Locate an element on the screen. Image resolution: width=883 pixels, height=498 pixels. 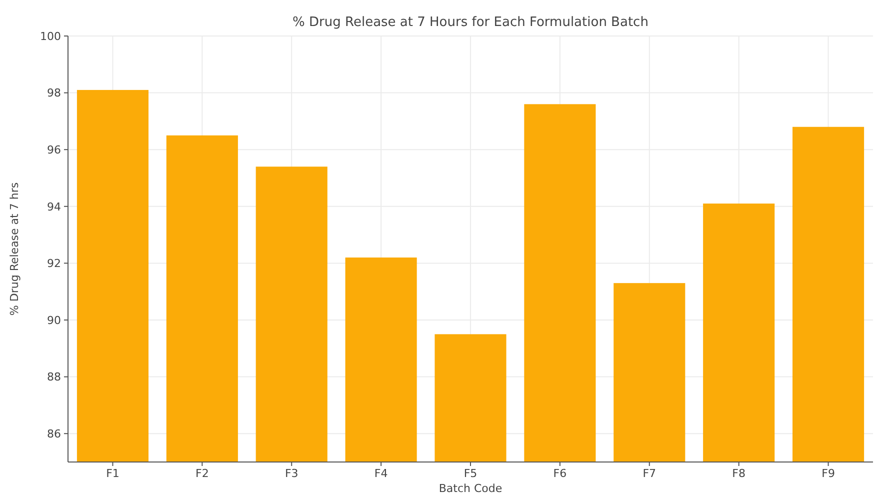
x-axis-title: Batch Code is located at coordinates (470, 488).